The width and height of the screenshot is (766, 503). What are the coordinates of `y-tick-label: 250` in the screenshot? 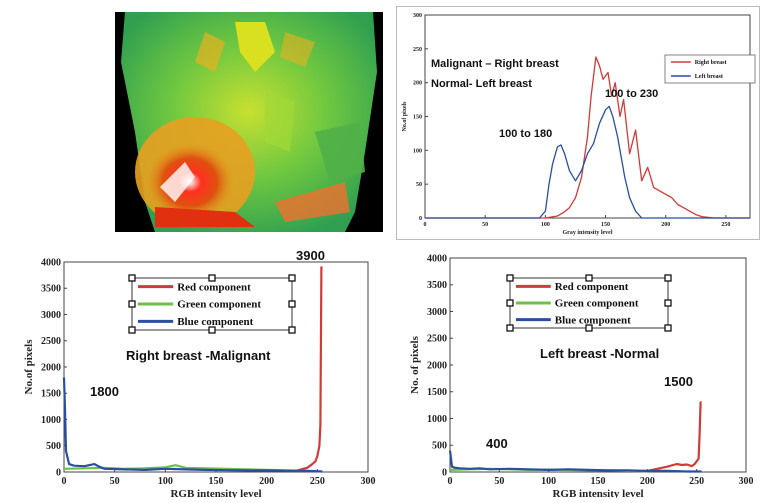 It's located at (417, 50).